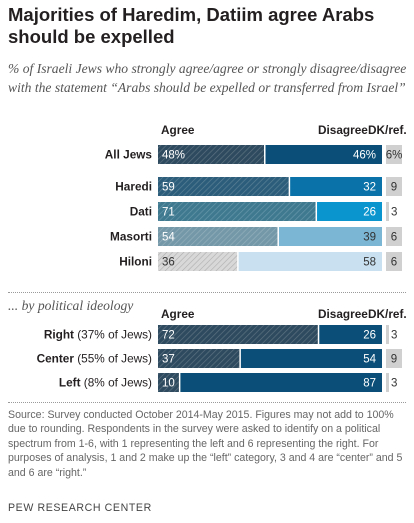 The image size is (414, 523). I want to click on data-label-disagree: 58, so click(369, 263).